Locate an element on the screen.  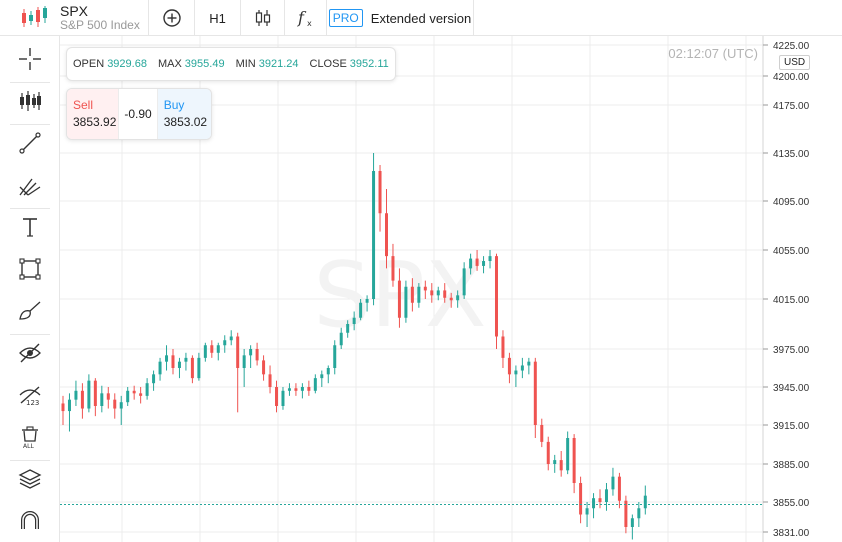
y-tick-label: 4175.00 is located at coordinates (791, 106).